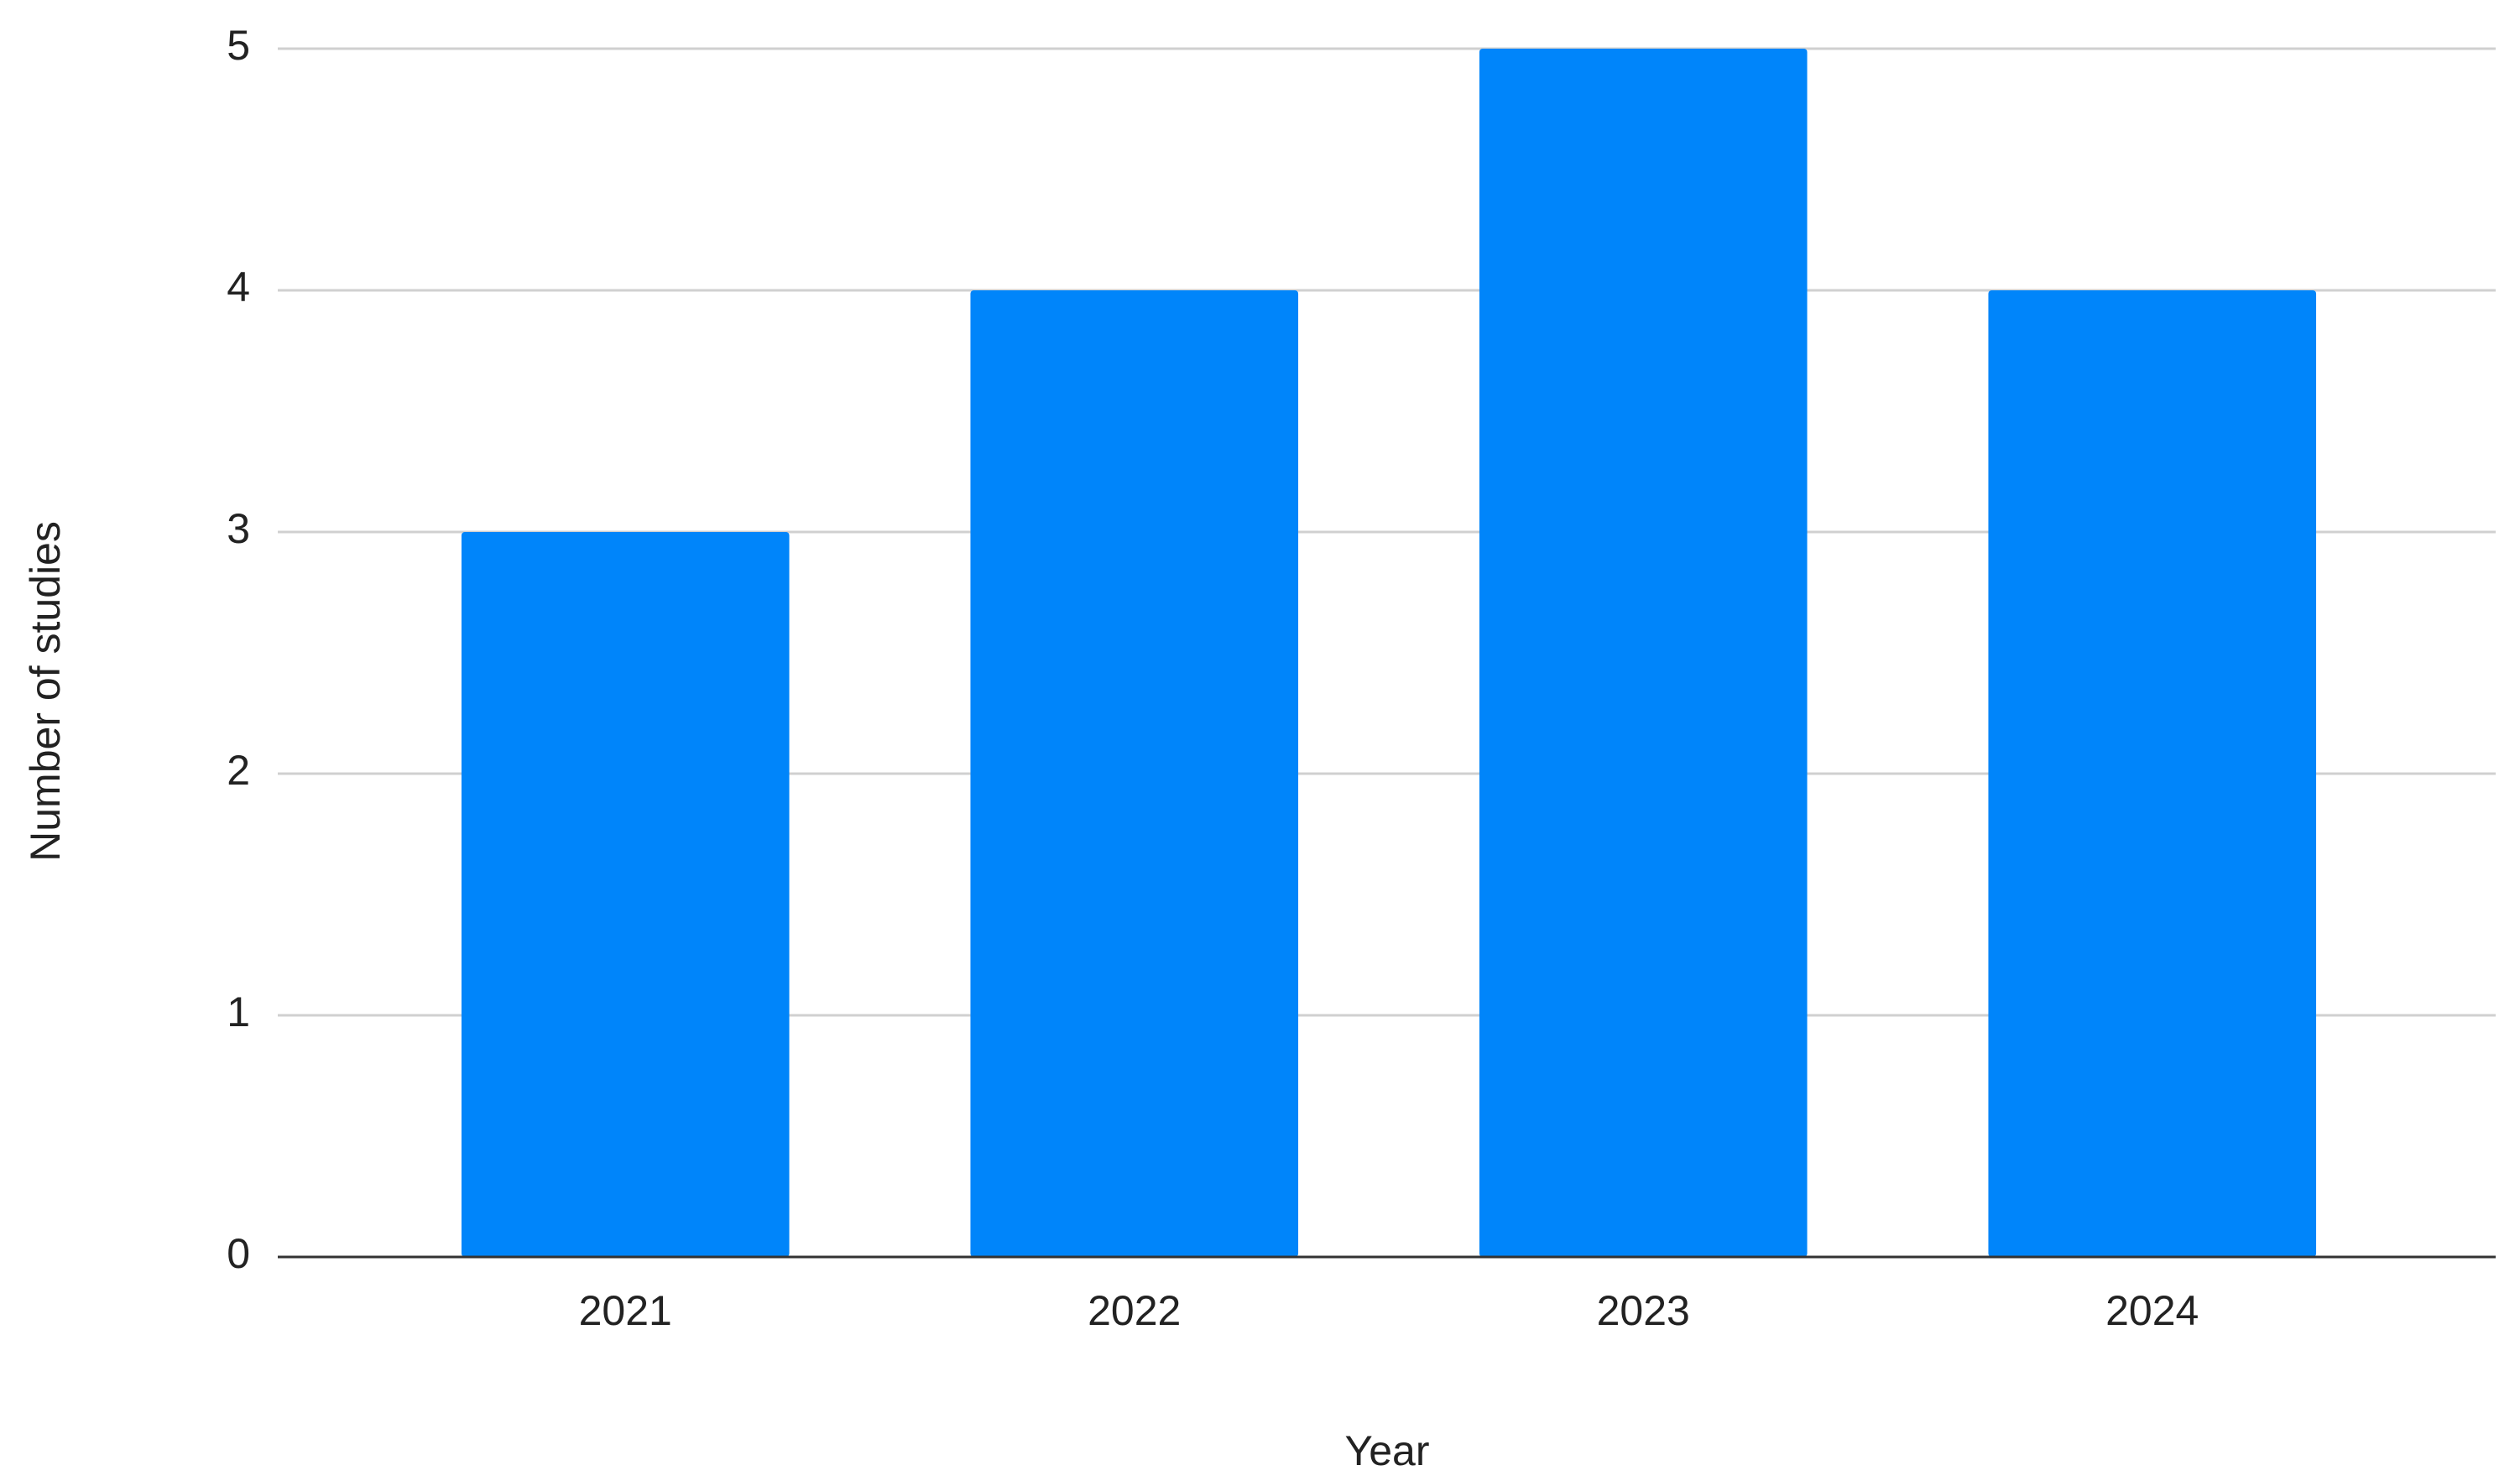 The image size is (2520, 1481). What do you see at coordinates (45, 691) in the screenshot?
I see `y-axis-label: Number of studies` at bounding box center [45, 691].